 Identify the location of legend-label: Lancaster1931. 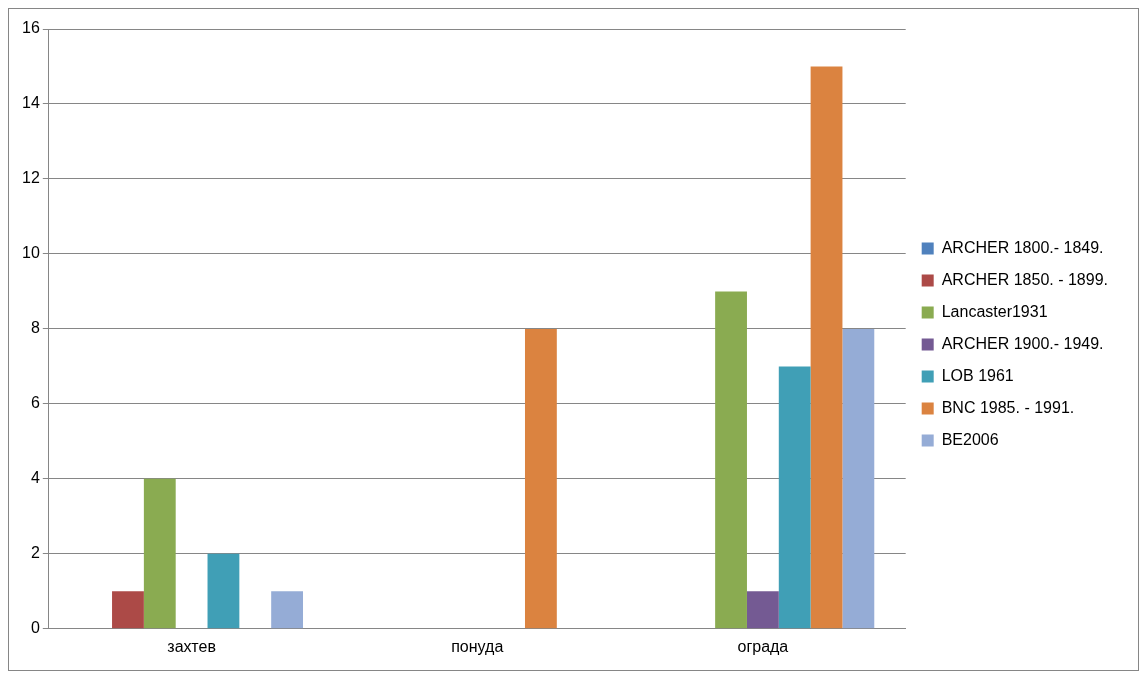
(994, 311).